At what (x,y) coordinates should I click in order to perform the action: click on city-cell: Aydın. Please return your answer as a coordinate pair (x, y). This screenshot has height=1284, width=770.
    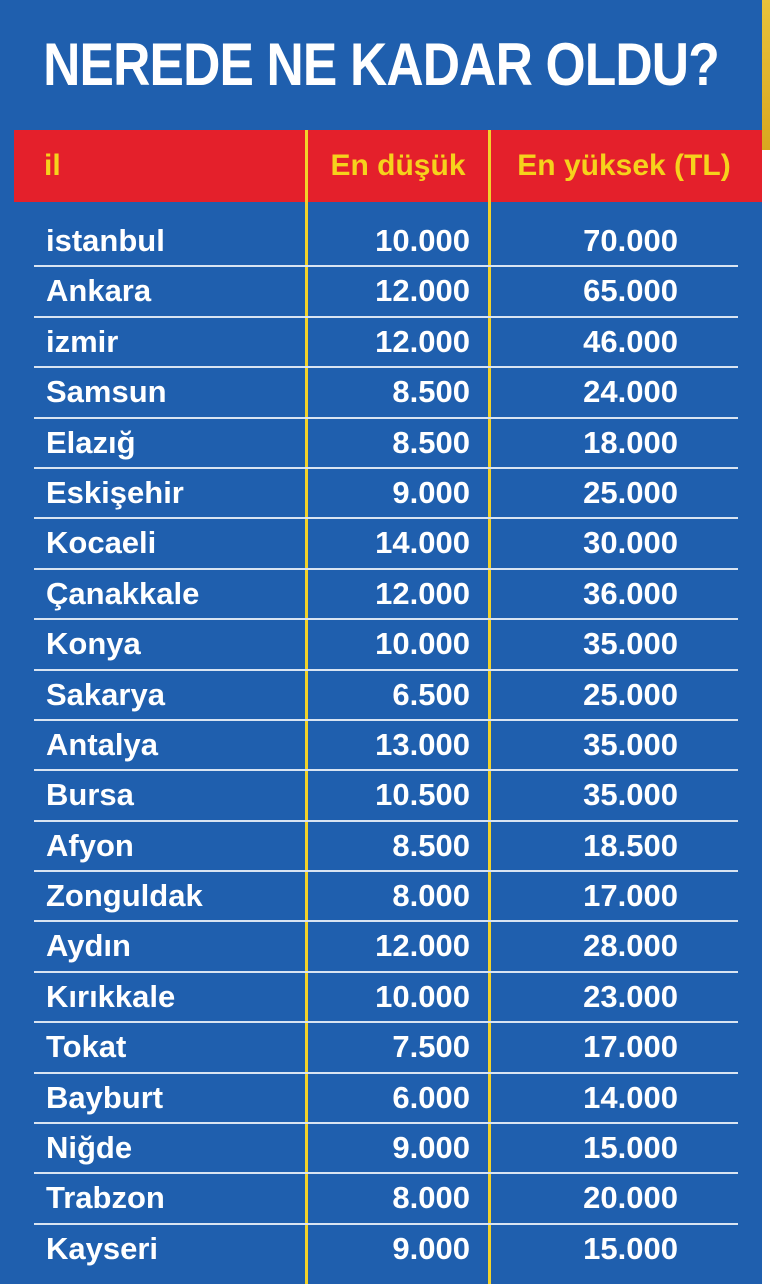
    Looking at the image, I should click on (88, 946).